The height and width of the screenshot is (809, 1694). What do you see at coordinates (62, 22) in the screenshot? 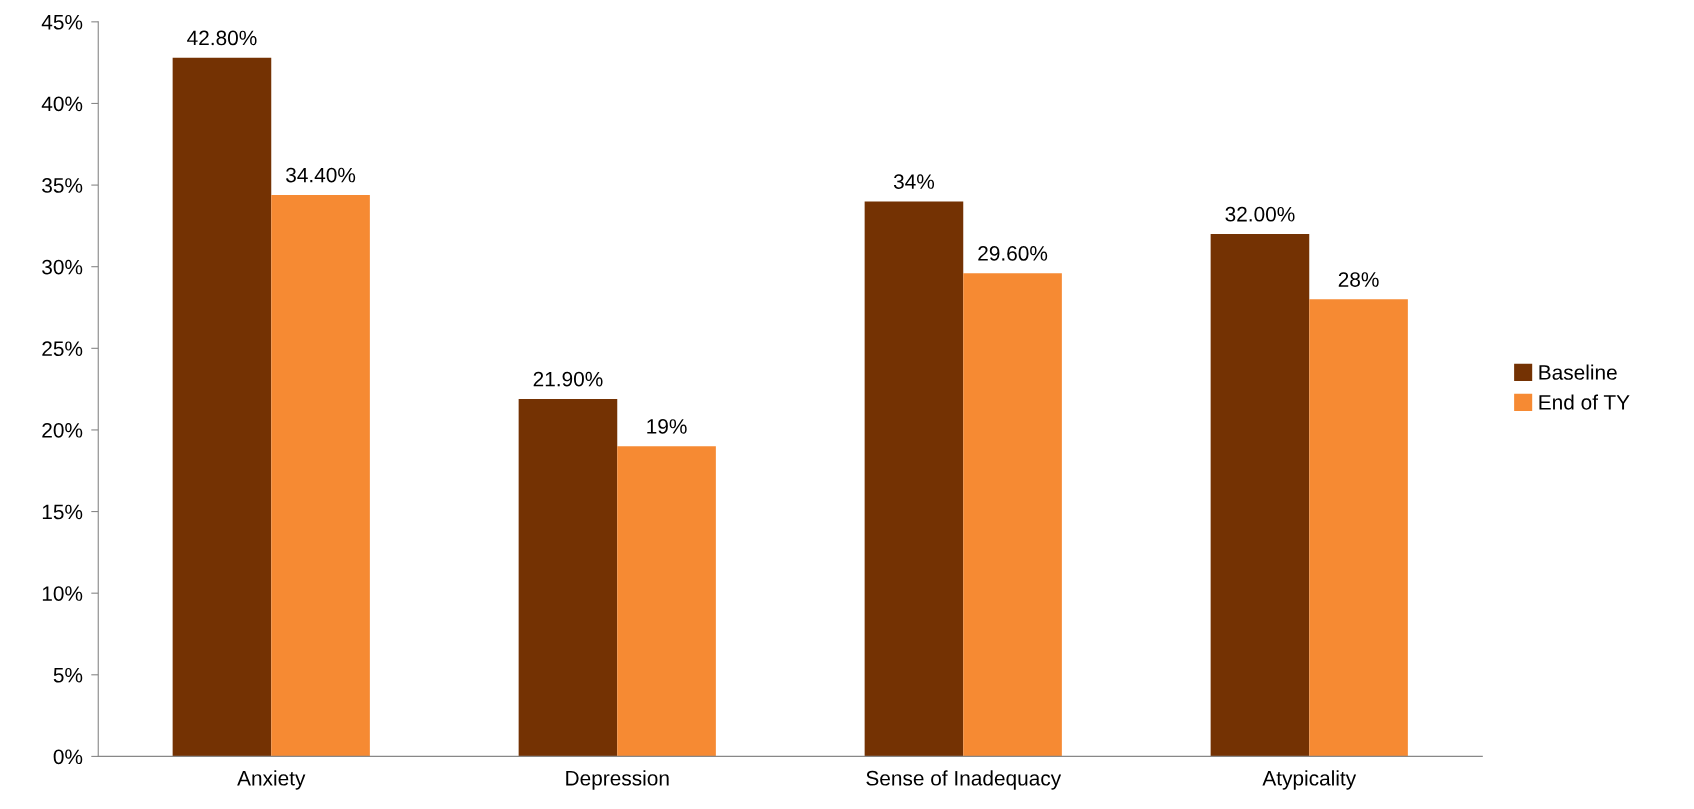
I see `y-tick-label: 45%` at bounding box center [62, 22].